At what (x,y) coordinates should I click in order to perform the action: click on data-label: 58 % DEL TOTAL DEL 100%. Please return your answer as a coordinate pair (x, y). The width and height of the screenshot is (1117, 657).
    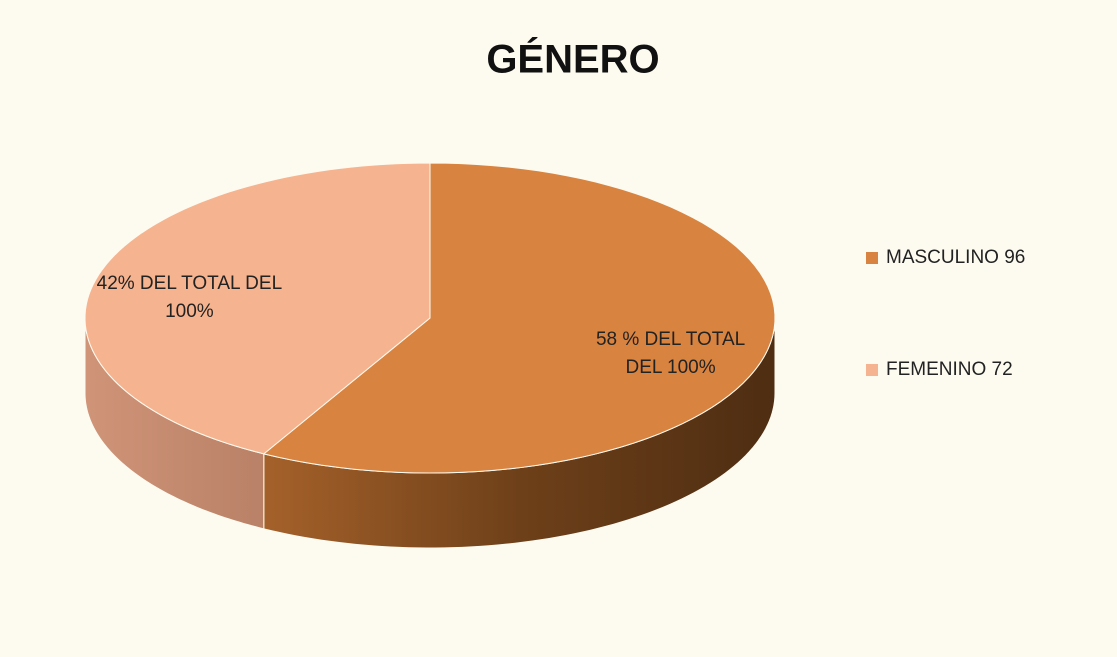
    Looking at the image, I should click on (670, 353).